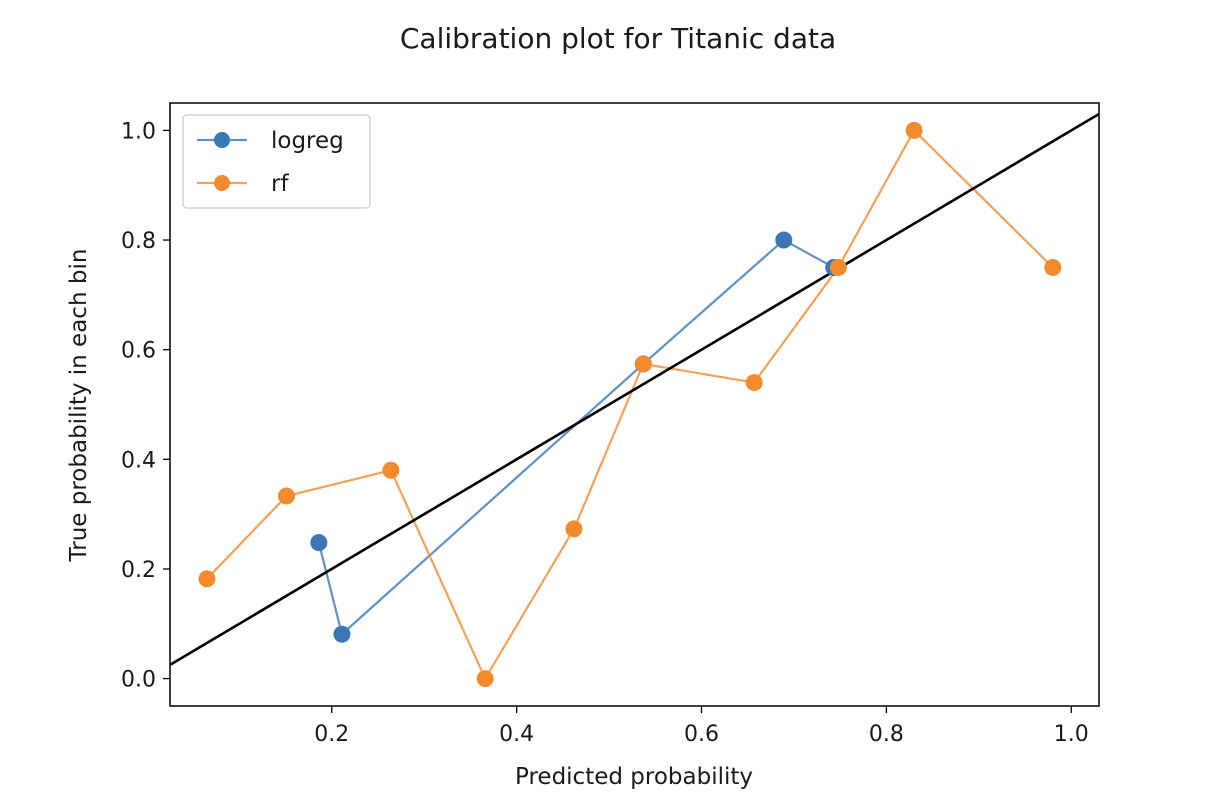 The height and width of the screenshot is (808, 1218). What do you see at coordinates (1071, 734) in the screenshot?
I see `x-tick-label: 1.0` at bounding box center [1071, 734].